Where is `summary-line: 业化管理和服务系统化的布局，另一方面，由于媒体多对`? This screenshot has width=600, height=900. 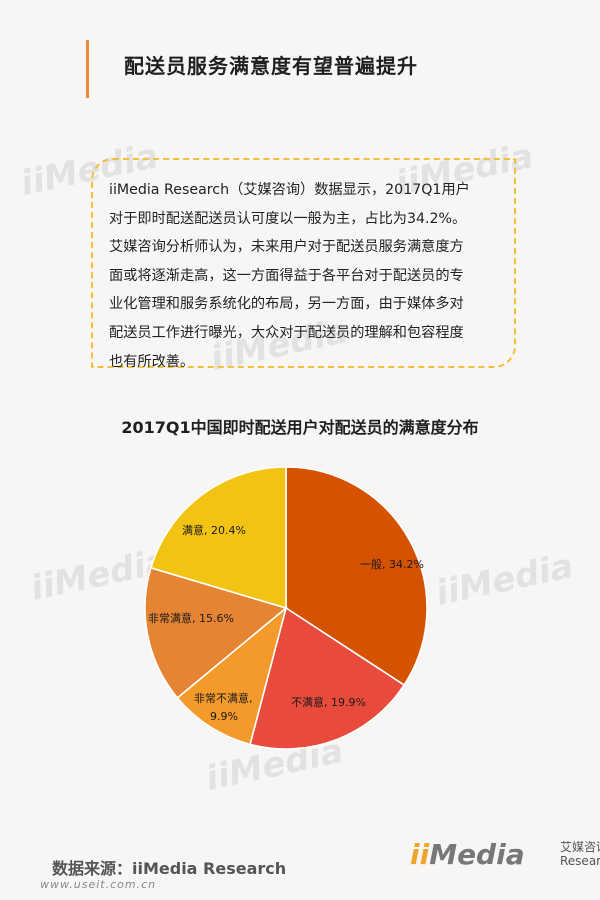
summary-line: 业化管理和服务系统化的布局，另一方面，由于媒体多对 is located at coordinates (286, 304).